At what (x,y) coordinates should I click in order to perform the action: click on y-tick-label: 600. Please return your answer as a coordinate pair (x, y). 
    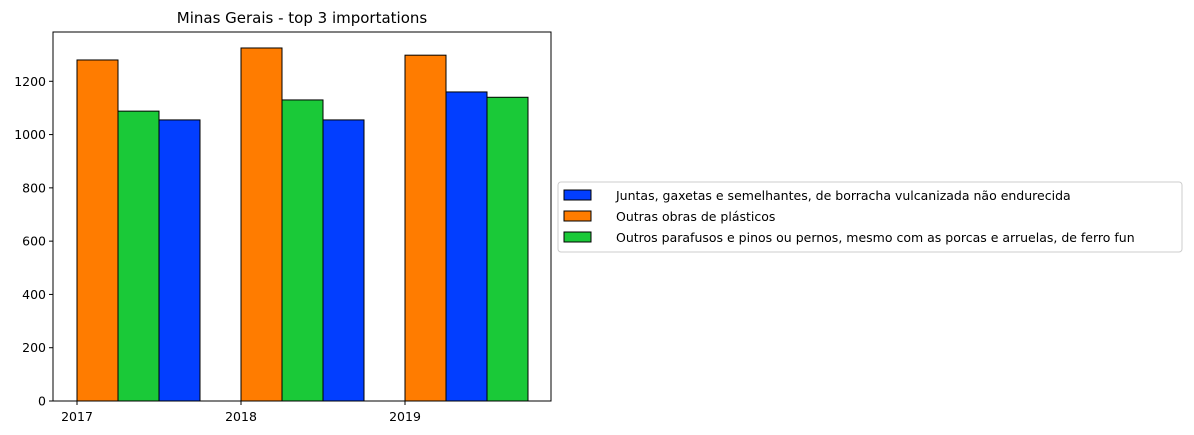
    Looking at the image, I should click on (34, 241).